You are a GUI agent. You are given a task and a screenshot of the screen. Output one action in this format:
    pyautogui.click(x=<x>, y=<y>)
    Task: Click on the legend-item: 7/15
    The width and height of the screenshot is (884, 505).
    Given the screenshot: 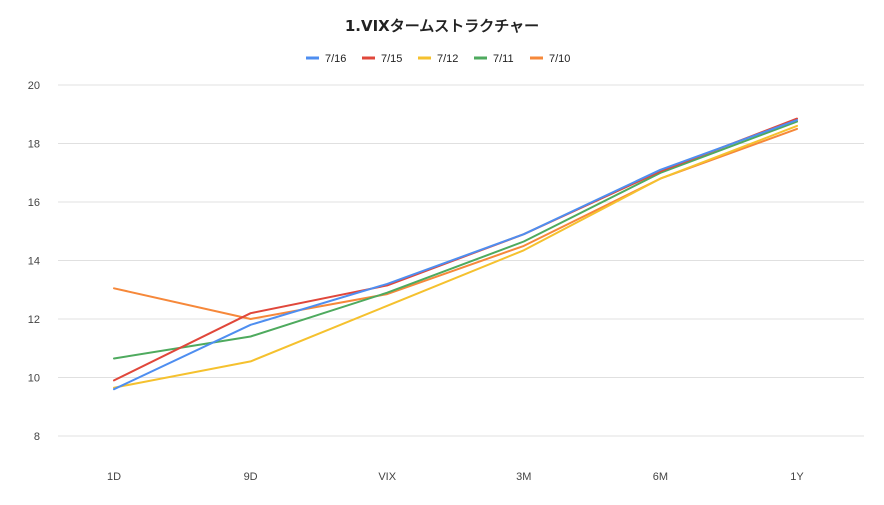 What is the action you would take?
    pyautogui.click(x=382, y=59)
    